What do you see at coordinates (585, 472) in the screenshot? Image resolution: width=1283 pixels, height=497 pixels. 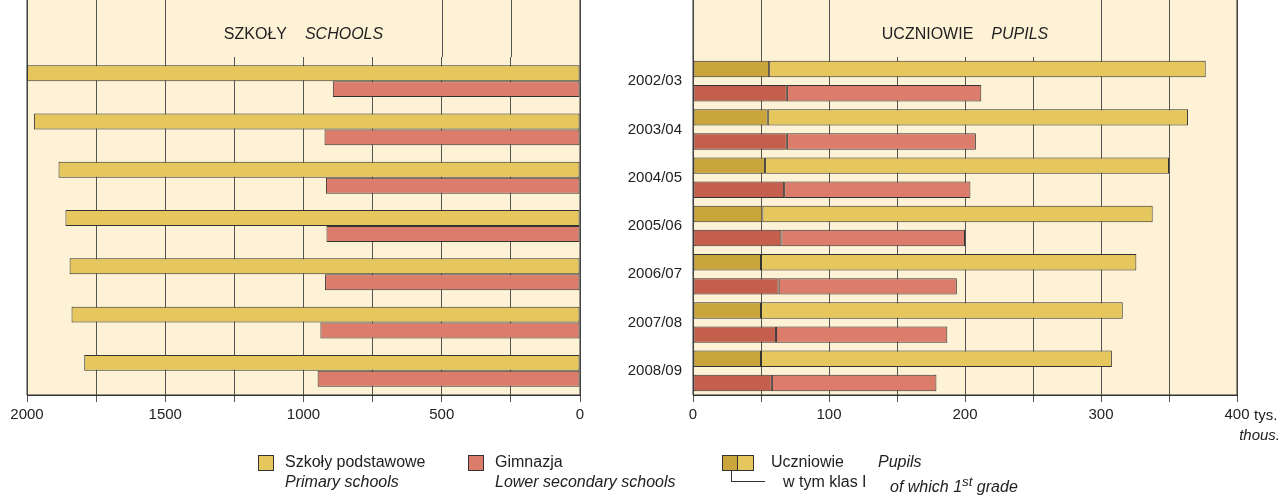 I see `legend-label: Gimnazja Lower secondary schools` at bounding box center [585, 472].